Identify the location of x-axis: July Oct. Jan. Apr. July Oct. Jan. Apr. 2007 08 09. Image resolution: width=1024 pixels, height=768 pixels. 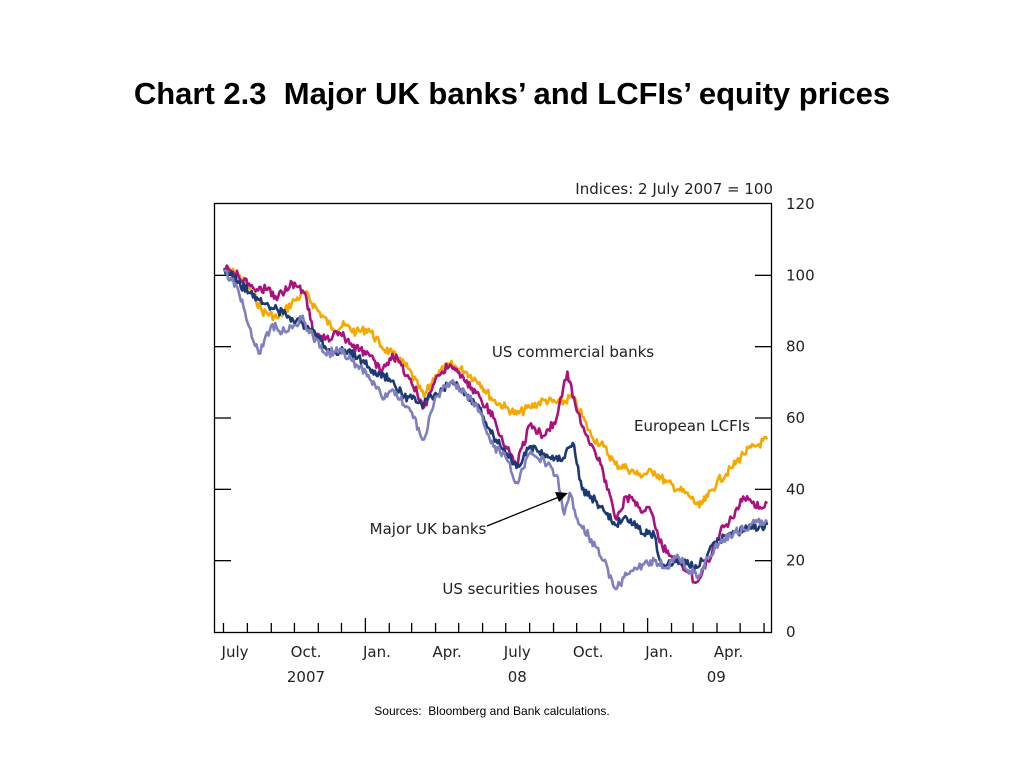
(493, 652).